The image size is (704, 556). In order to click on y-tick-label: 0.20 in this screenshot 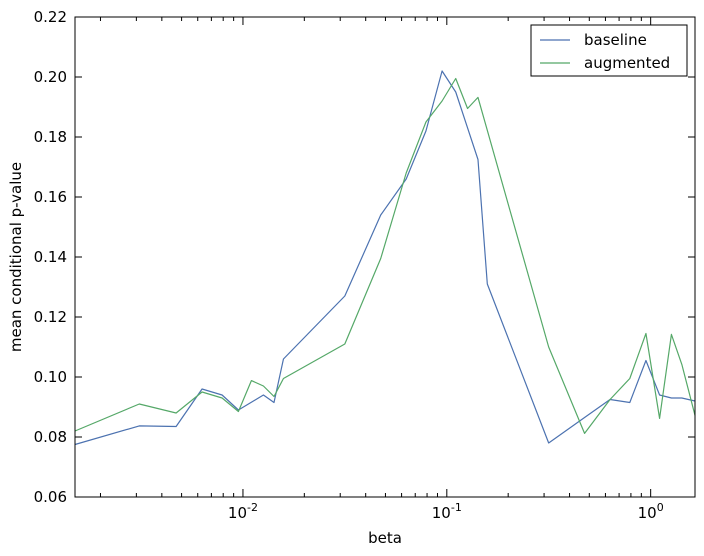, I will do `click(50, 77)`.